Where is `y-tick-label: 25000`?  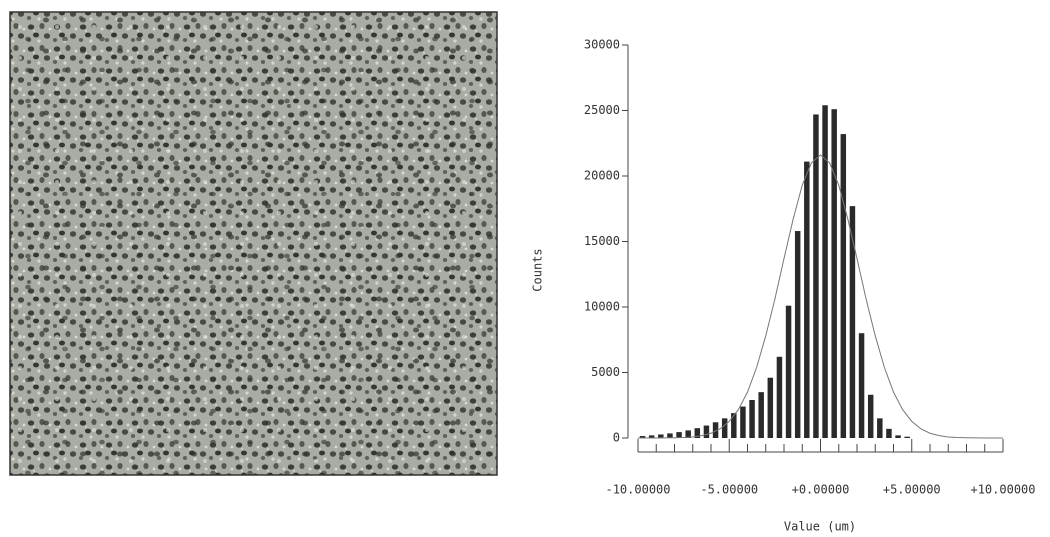 y-tick-label: 25000 is located at coordinates (602, 110).